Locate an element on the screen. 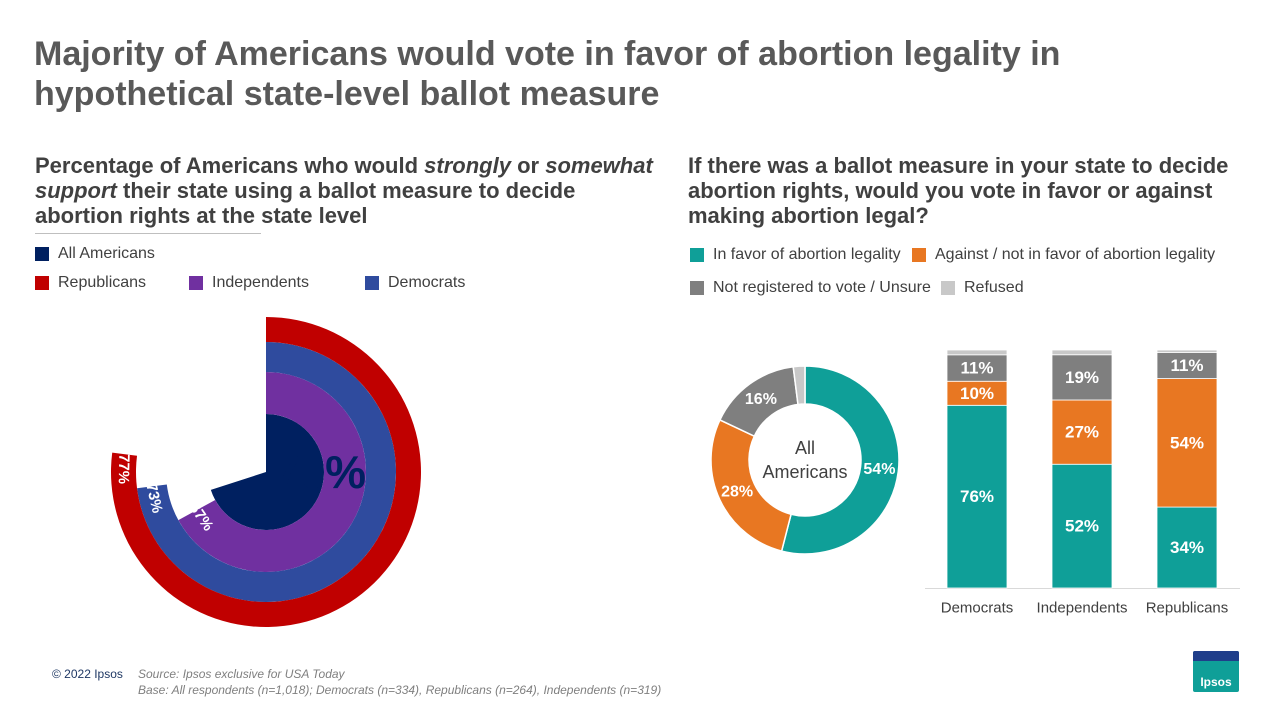 The image size is (1280, 720). bar-segment-independents-not-registered-to-vote-unsure is located at coordinates (1082, 377).